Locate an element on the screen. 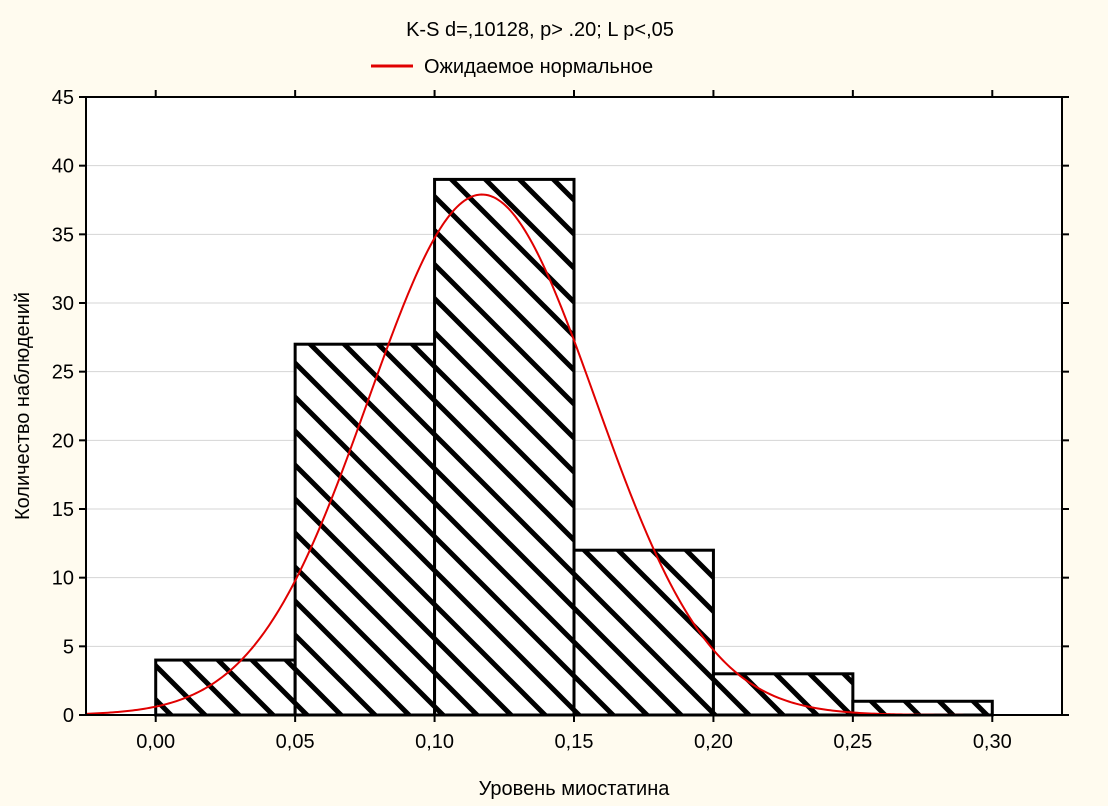 This screenshot has height=806, width=1108. x-tick-label: 0,20 is located at coordinates (713, 742).